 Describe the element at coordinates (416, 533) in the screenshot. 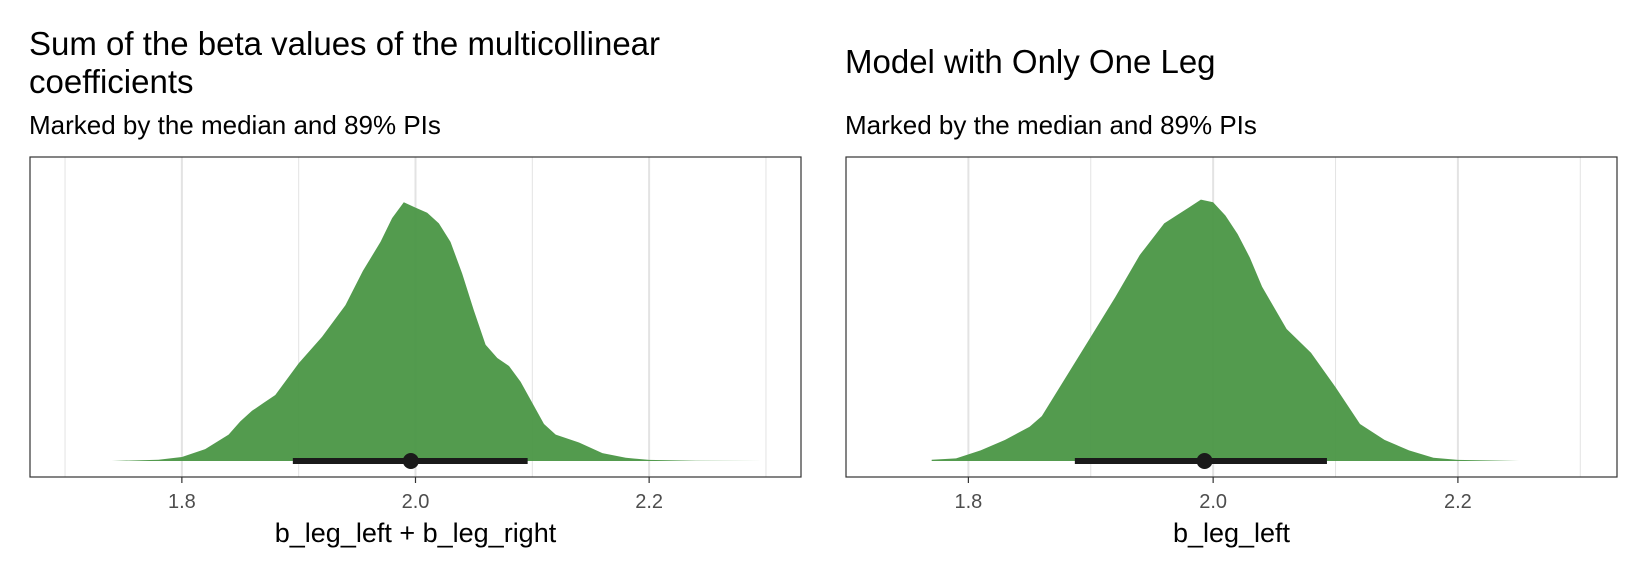

I see `x-axis-label: b_leg_left + b_leg_right` at that location.